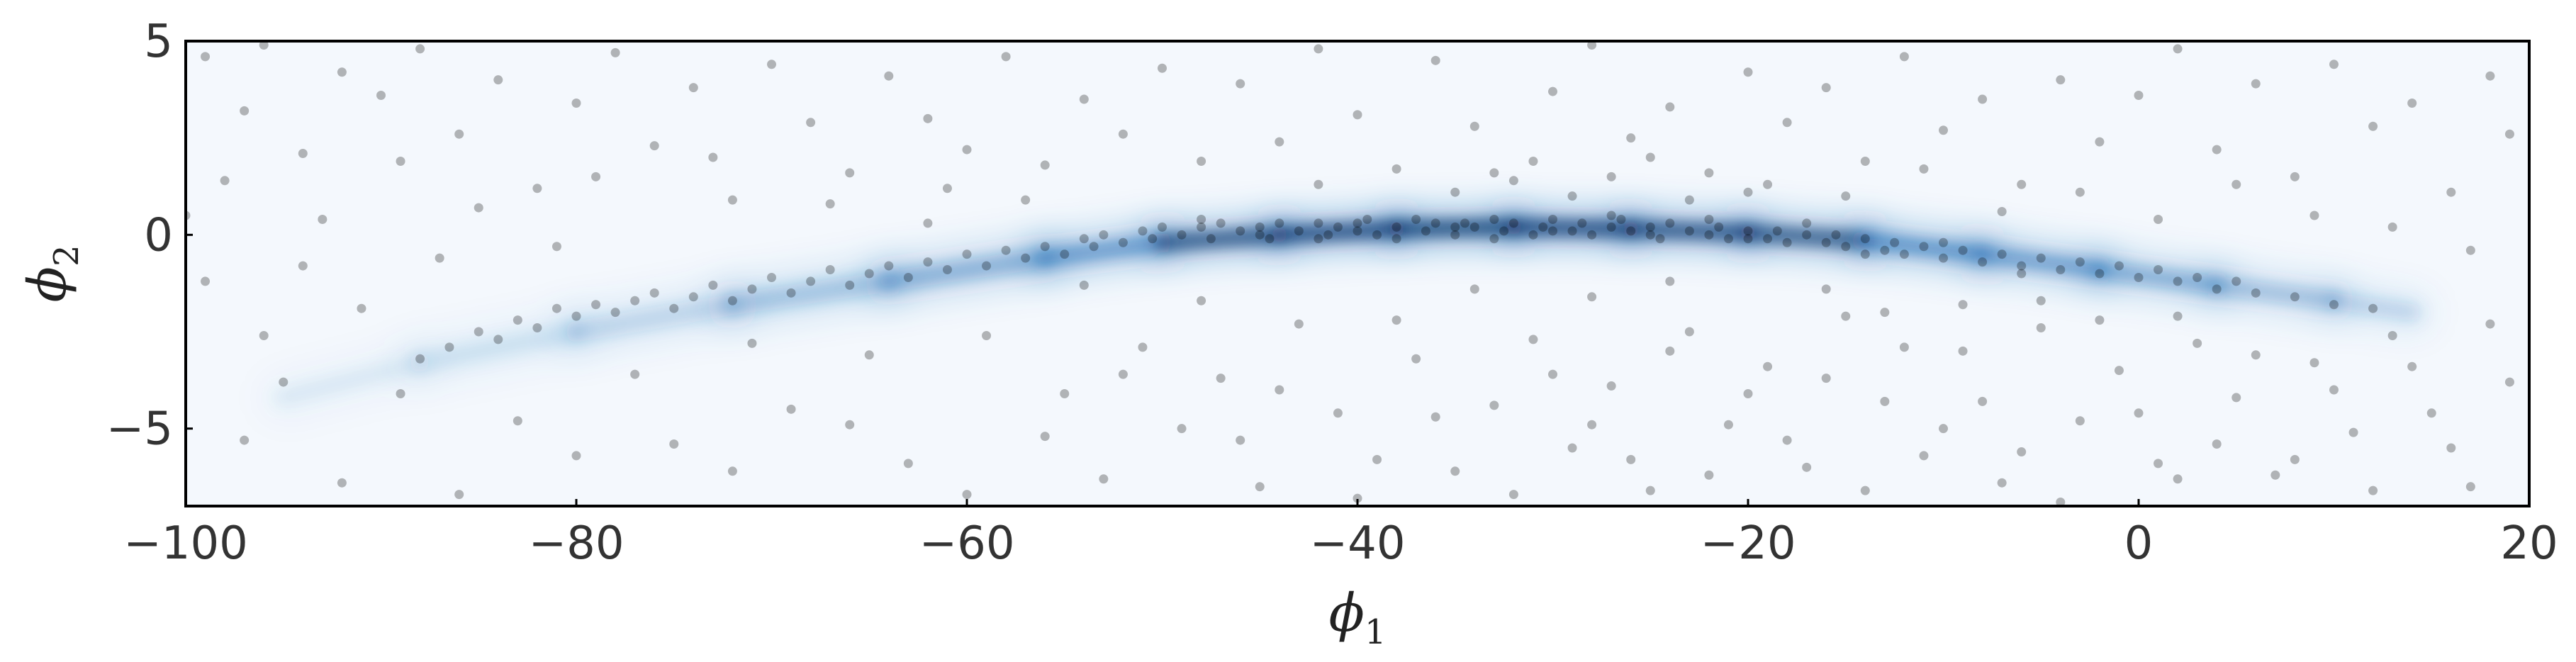 The image size is (2576, 662). What do you see at coordinates (139, 429) in the screenshot?
I see `y-tick-label: −5` at bounding box center [139, 429].